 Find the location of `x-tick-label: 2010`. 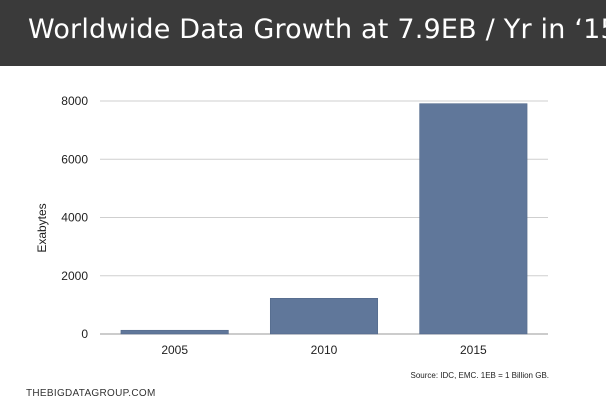

x-tick-label: 2010 is located at coordinates (324, 350).